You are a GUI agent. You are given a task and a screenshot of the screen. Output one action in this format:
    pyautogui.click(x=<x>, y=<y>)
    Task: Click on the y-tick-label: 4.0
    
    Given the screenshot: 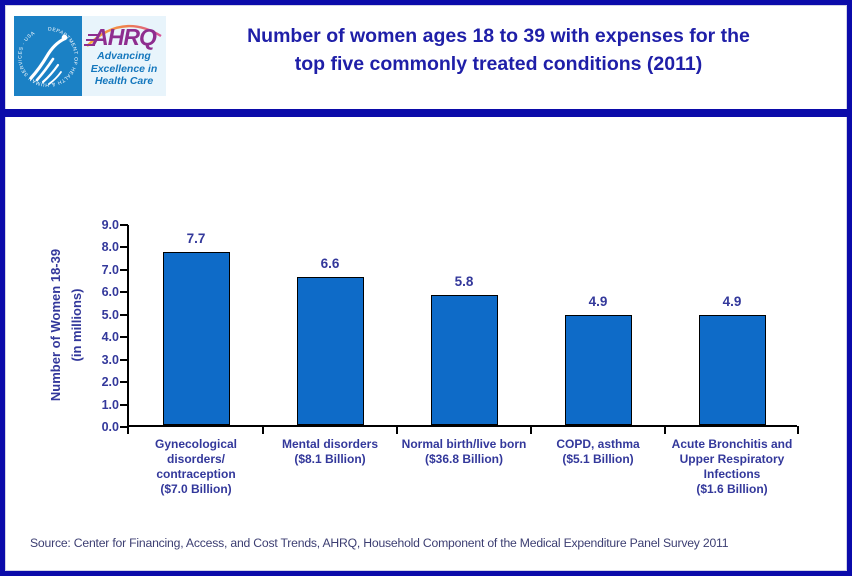 What is the action you would take?
    pyautogui.click(x=110, y=337)
    